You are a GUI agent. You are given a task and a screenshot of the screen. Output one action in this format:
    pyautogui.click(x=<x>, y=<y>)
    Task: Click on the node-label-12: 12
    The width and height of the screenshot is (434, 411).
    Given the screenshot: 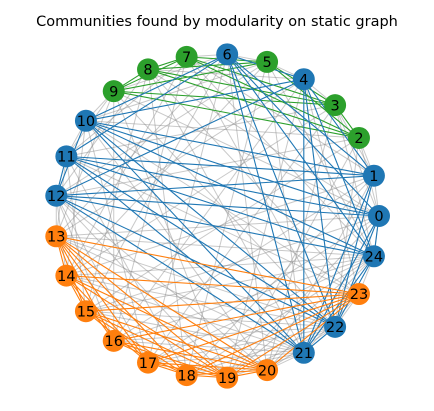 What is the action you would take?
    pyautogui.click(x=56, y=197)
    